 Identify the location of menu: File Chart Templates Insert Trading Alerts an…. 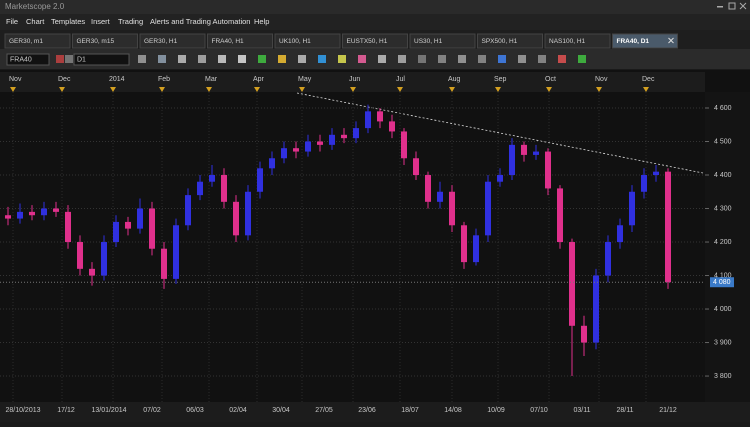
(137, 21).